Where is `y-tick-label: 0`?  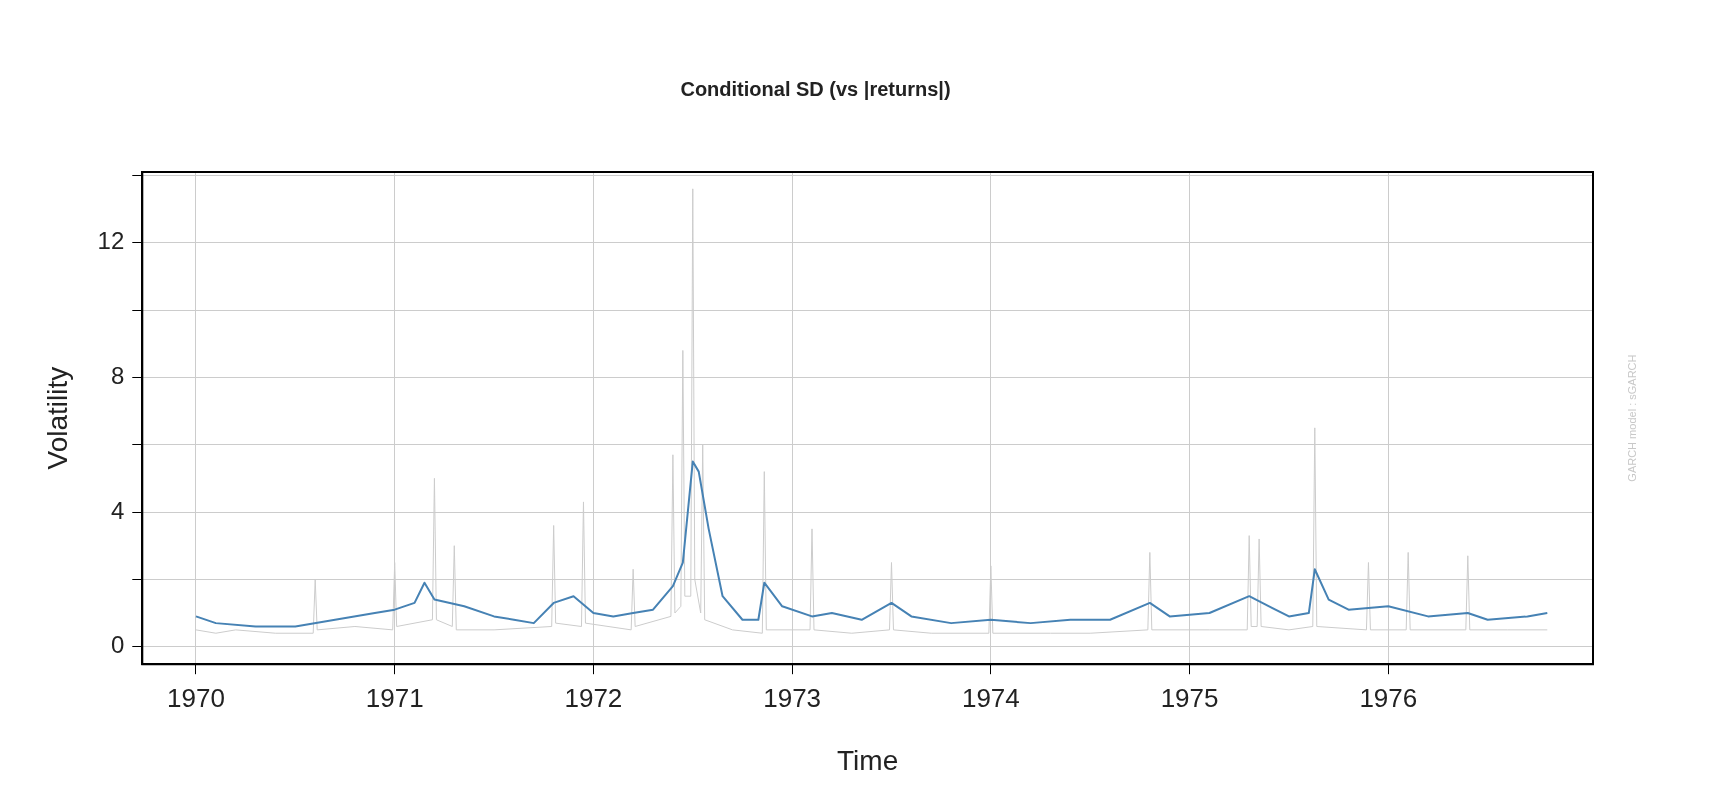 y-tick-label: 0 is located at coordinates (117, 645).